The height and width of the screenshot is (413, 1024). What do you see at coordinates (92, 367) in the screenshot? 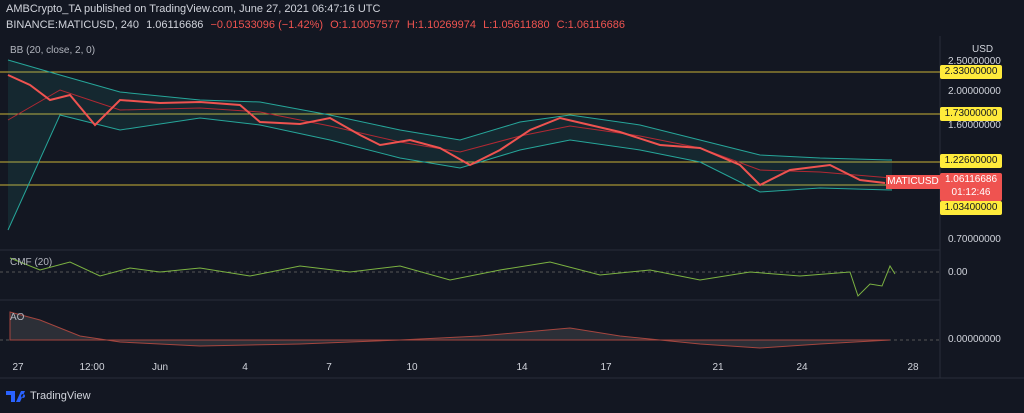
I see `time-label: 12:00` at bounding box center [92, 367].